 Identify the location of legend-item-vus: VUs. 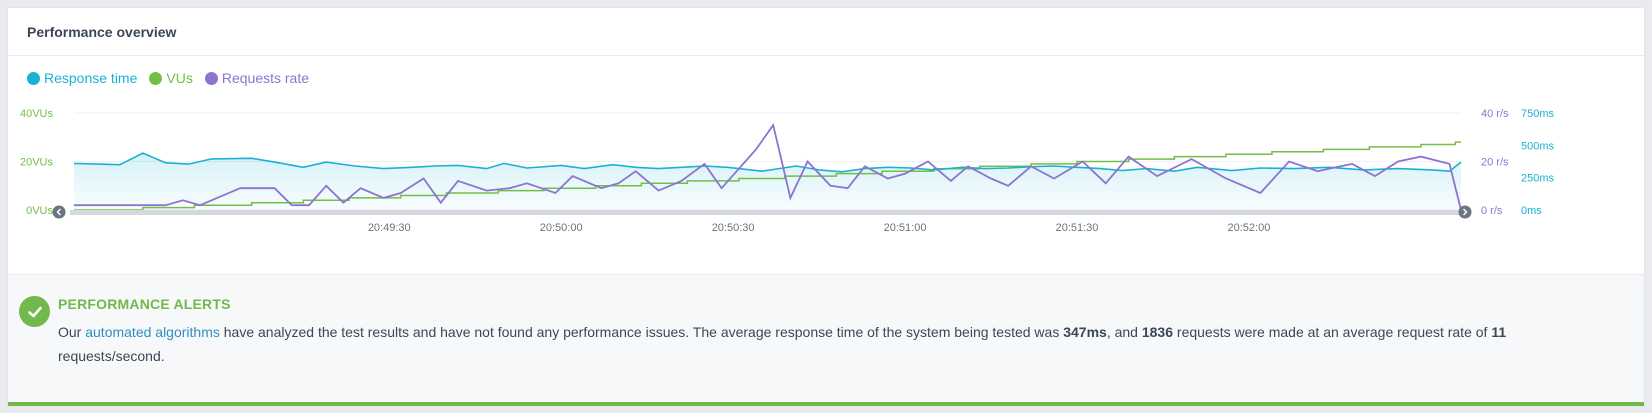
(171, 78).